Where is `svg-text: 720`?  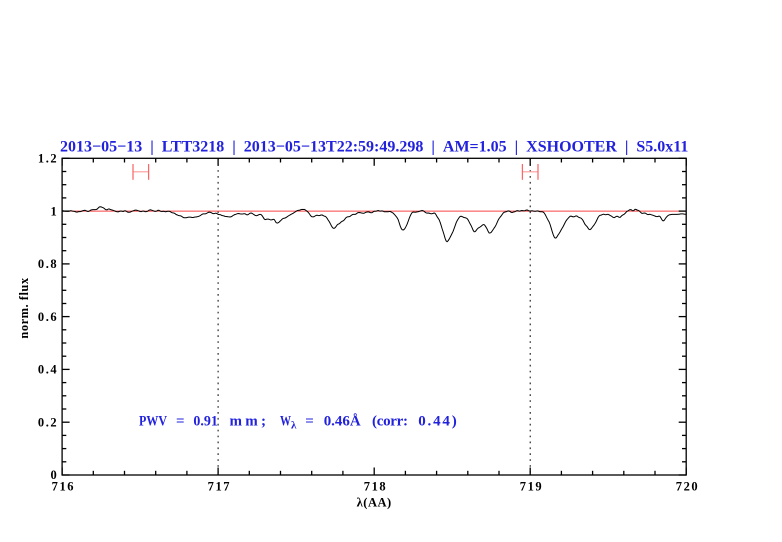 svg-text: 720 is located at coordinates (688, 487).